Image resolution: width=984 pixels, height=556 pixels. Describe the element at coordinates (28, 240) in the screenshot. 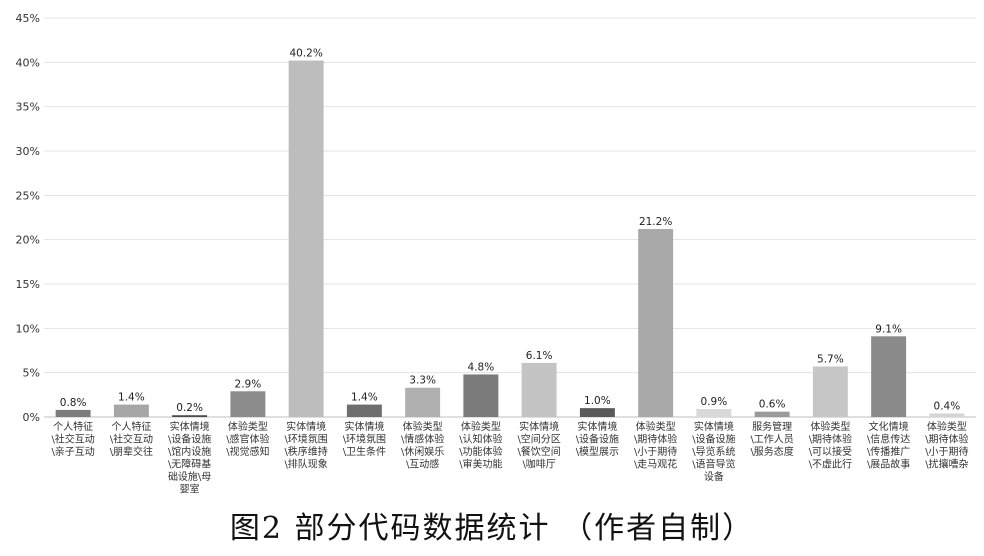

I see `y-tick-label: 20%` at that location.